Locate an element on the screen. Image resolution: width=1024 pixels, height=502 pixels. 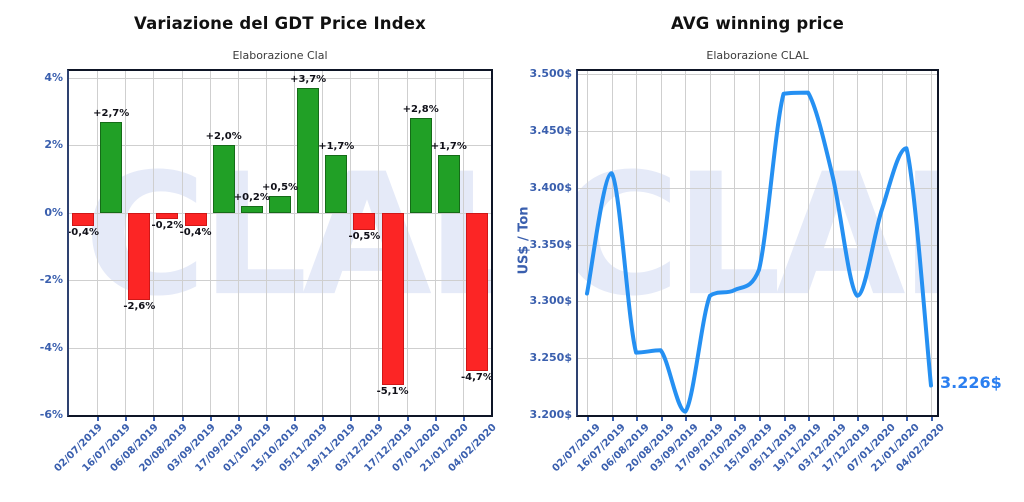
bar-value-label: +2,7% is located at coordinates (111, 113).